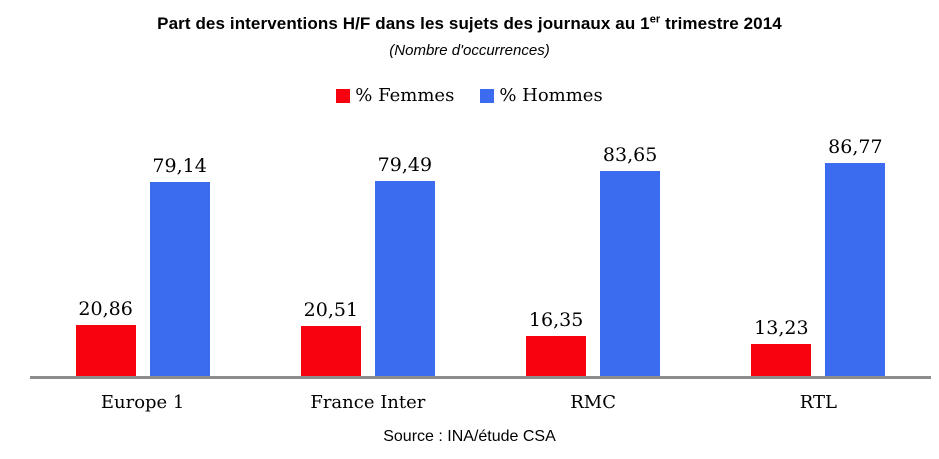 The image size is (939, 459). Describe the element at coordinates (855, 256) in the screenshot. I see `bar-hommes: 86,77` at that location.